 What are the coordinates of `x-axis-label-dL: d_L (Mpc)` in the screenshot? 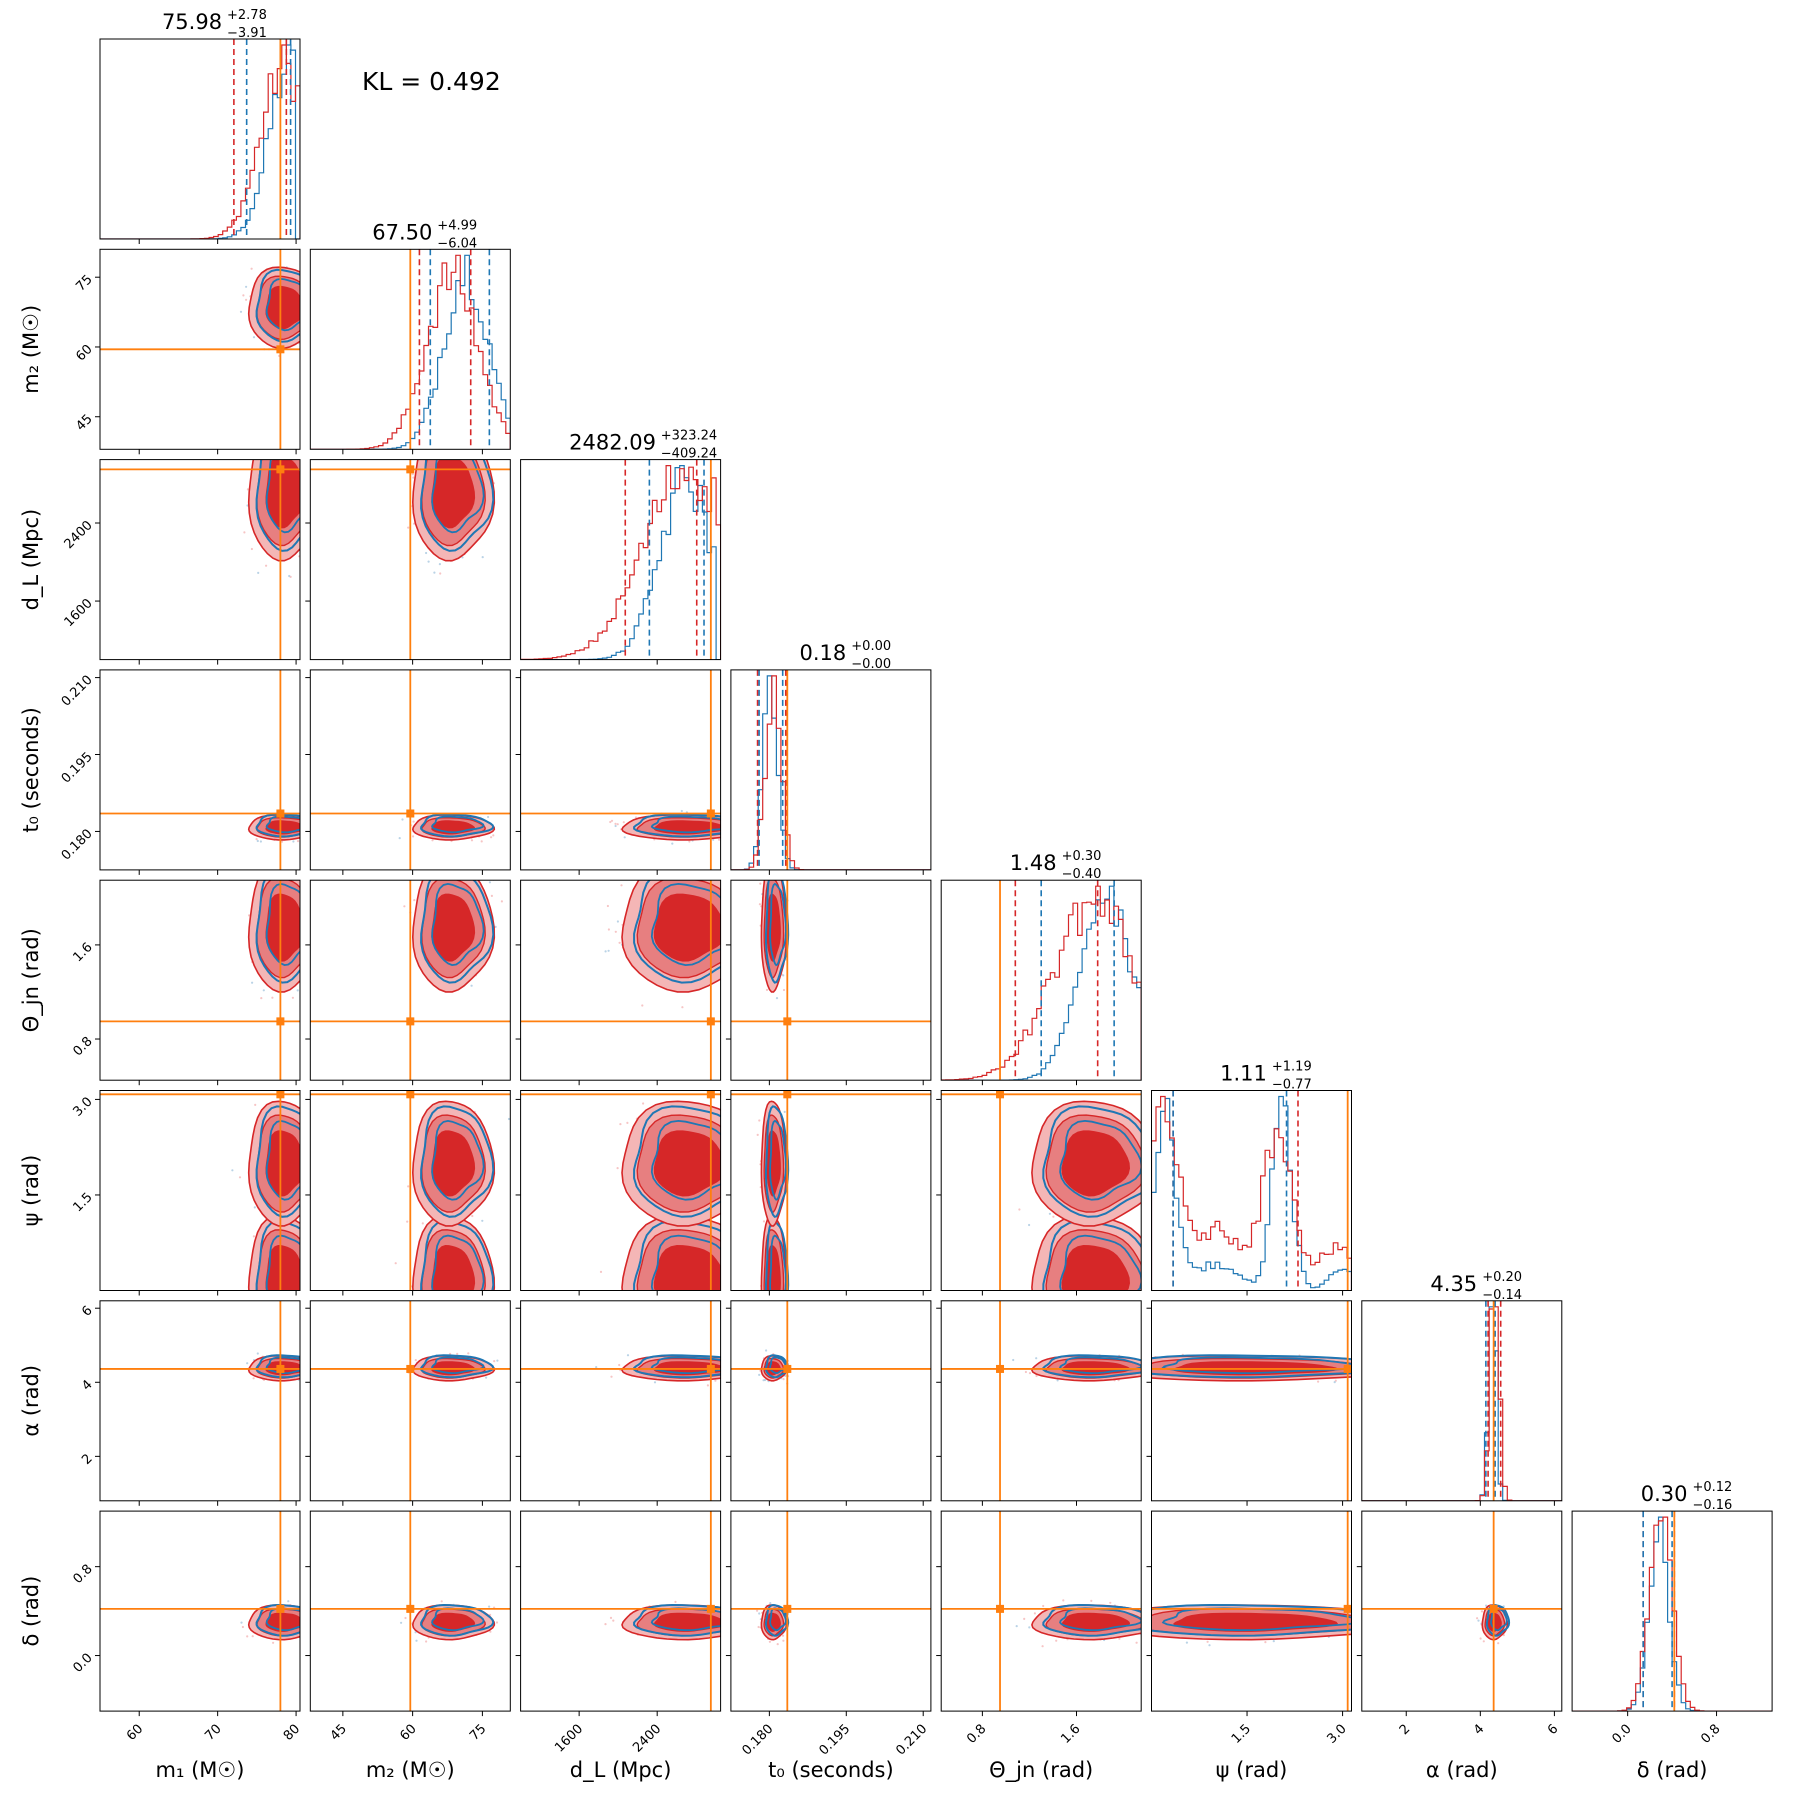 It's located at (621, 1770).